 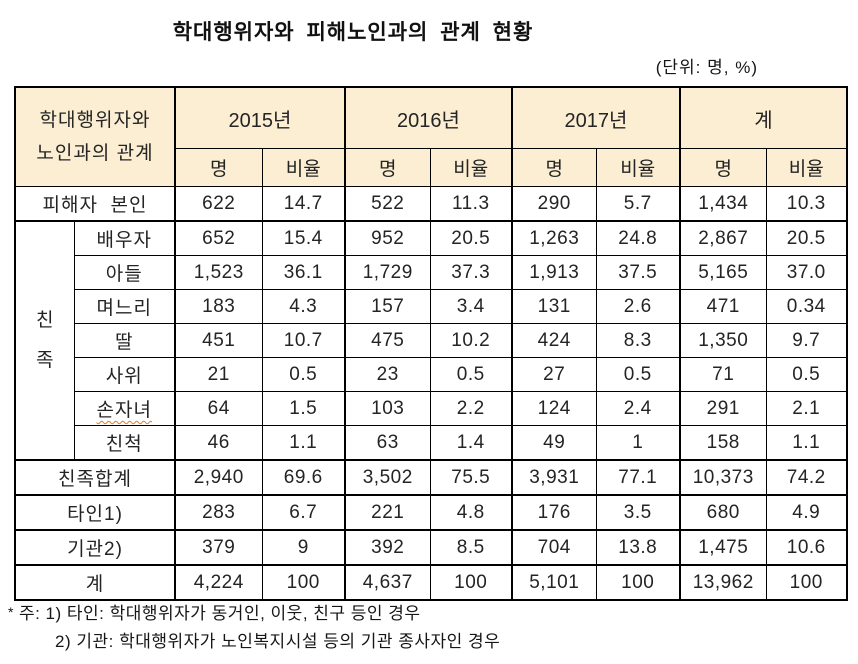 What do you see at coordinates (44, 340) in the screenshot?
I see `group-label-relatives: 친 족` at bounding box center [44, 340].